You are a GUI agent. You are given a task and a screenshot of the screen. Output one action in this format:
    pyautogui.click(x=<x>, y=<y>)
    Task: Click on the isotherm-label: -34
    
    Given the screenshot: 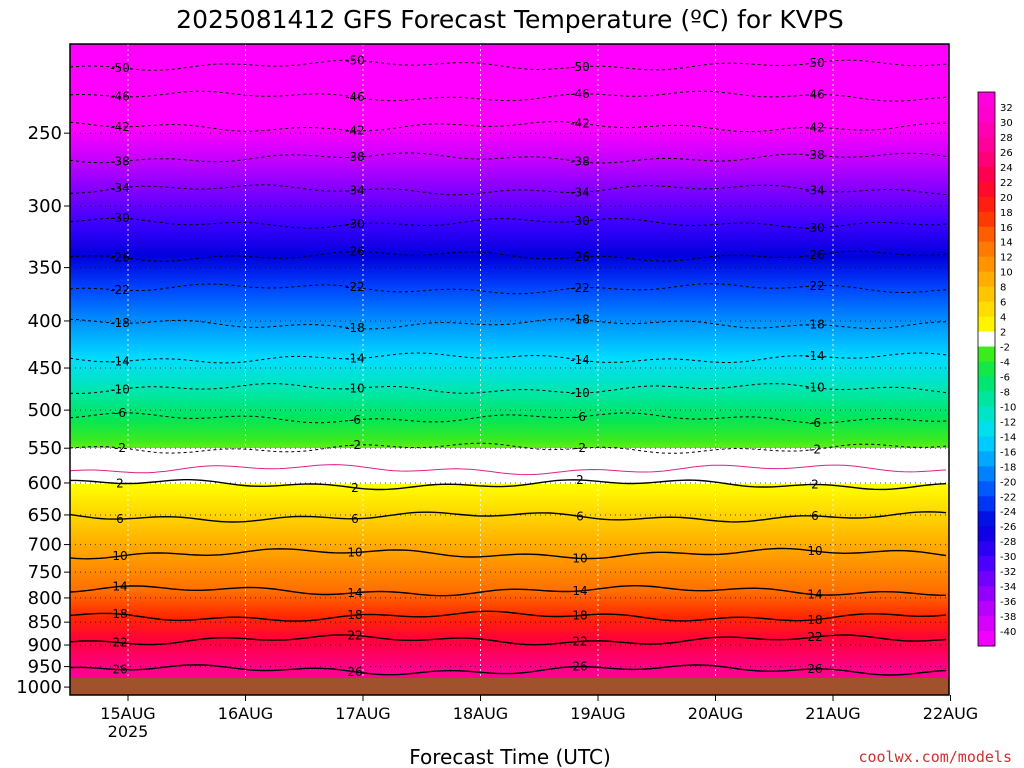 What is the action you would take?
    pyautogui.click(x=815, y=190)
    